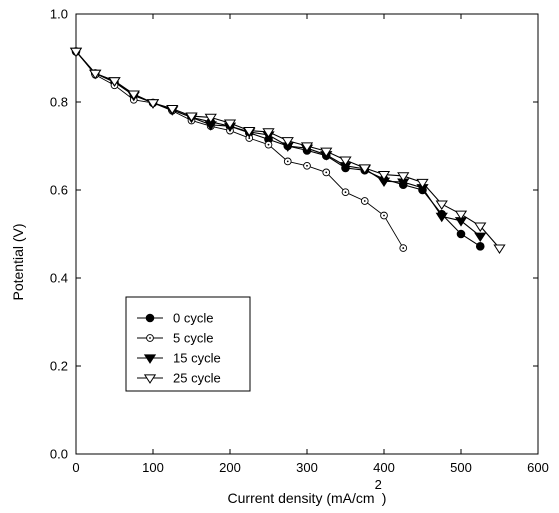 Image resolution: width=559 pixels, height=513 pixels. Describe the element at coordinates (59, 366) in the screenshot. I see `y-tick-label: 0.2` at that location.